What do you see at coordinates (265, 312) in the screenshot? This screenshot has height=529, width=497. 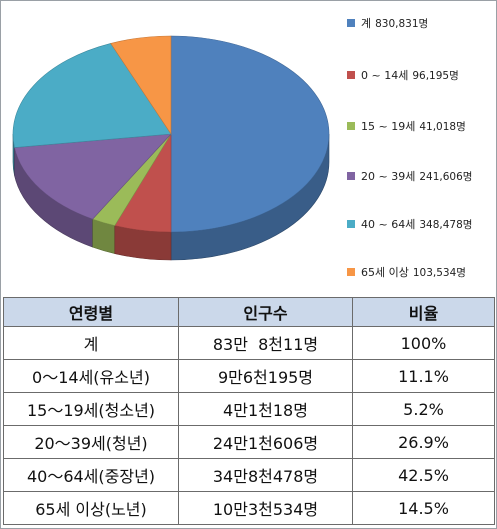 I see `table-header-cell: 인구수` at bounding box center [265, 312].